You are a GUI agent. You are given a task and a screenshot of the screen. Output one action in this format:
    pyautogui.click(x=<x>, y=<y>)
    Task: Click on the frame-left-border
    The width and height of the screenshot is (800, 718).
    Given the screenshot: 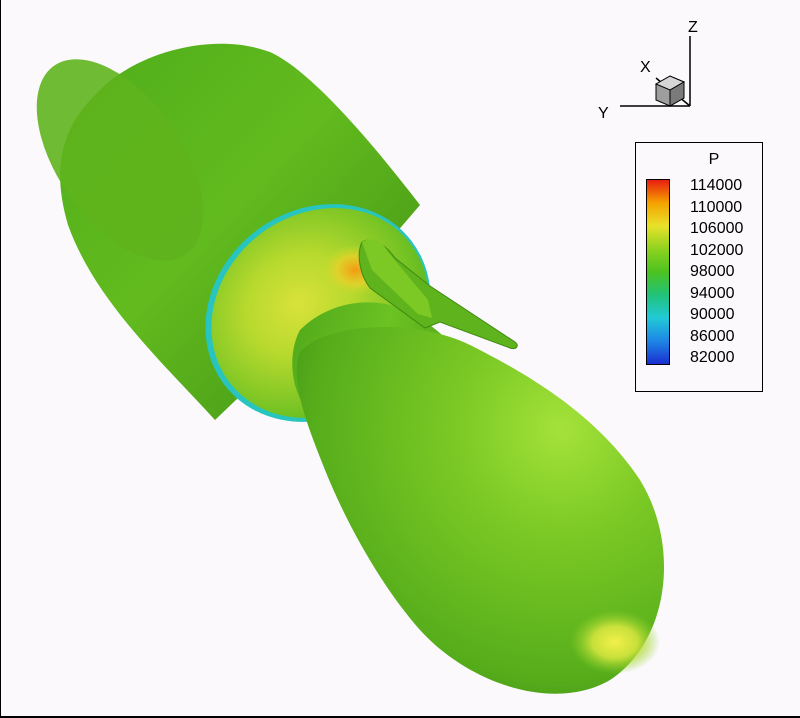 What is the action you would take?
    pyautogui.click(x=0, y=359)
    